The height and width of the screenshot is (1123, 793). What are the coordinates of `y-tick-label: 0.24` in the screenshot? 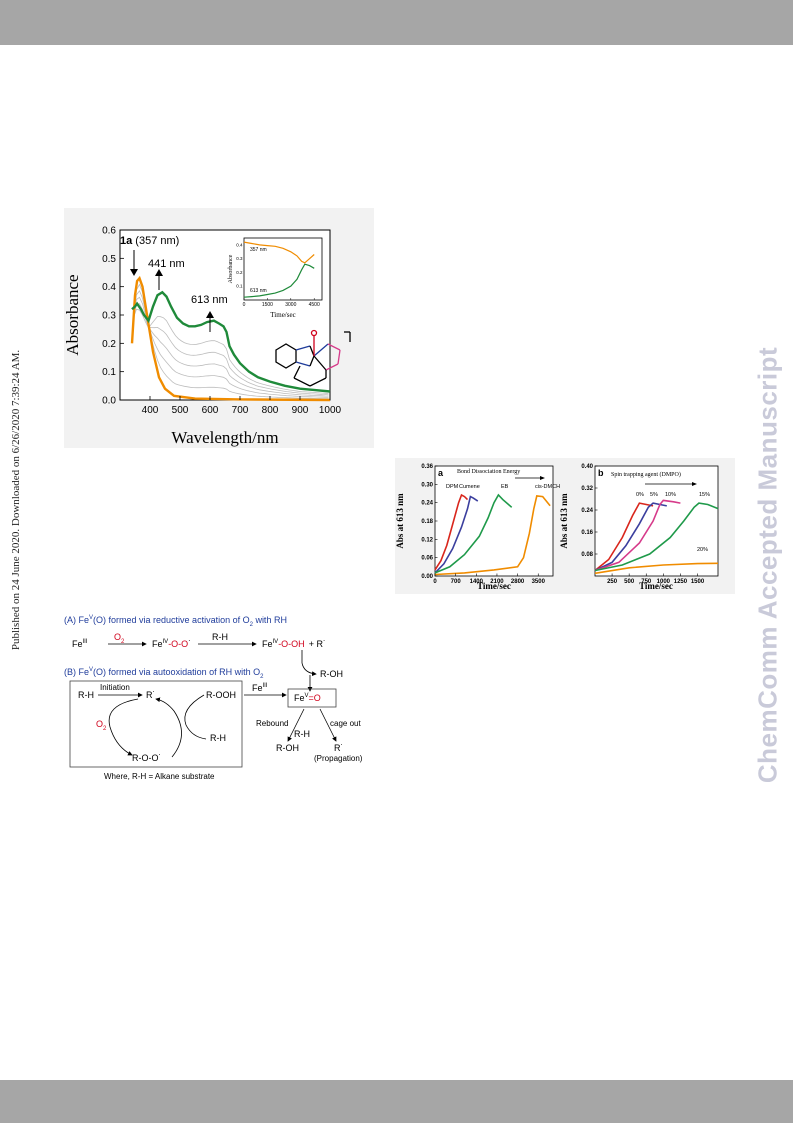 It's located at (427, 504).